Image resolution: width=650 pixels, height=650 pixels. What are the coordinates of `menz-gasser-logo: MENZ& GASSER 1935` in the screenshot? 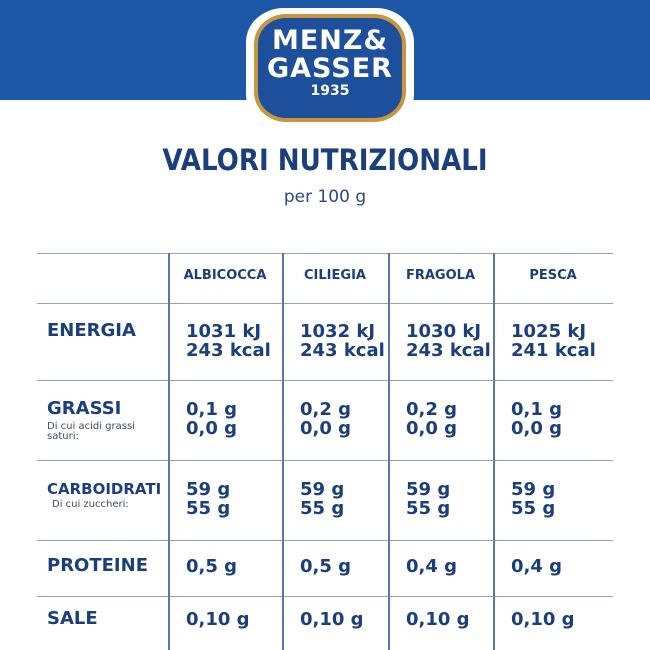 It's located at (330, 68).